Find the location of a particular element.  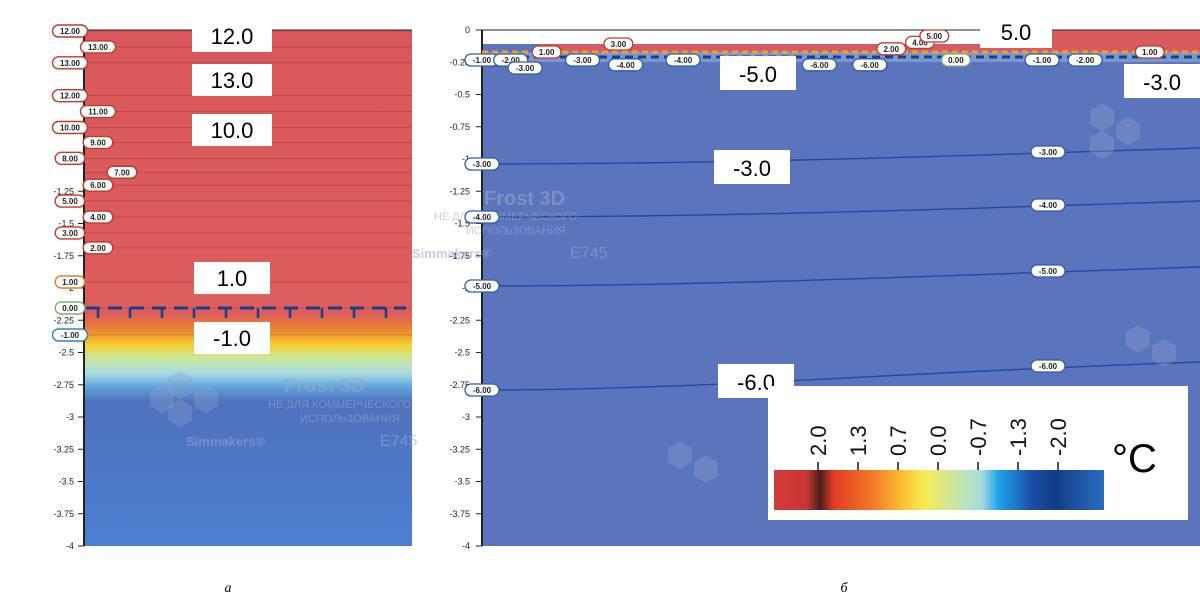

y-tick-label: -1 is located at coordinates (466, 159).